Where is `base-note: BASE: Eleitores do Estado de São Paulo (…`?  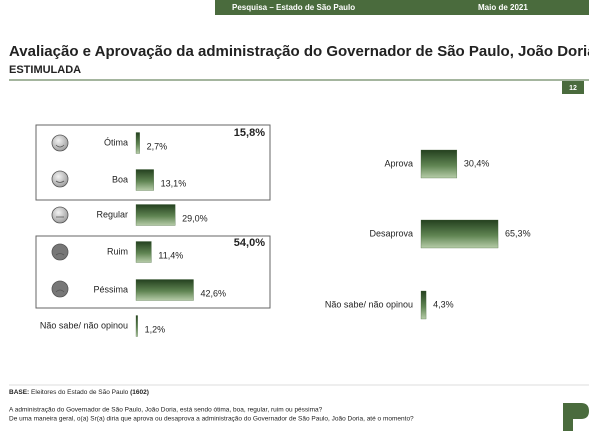
base-note: BASE: Eleitores do Estado de São Paulo (… is located at coordinates (79, 392).